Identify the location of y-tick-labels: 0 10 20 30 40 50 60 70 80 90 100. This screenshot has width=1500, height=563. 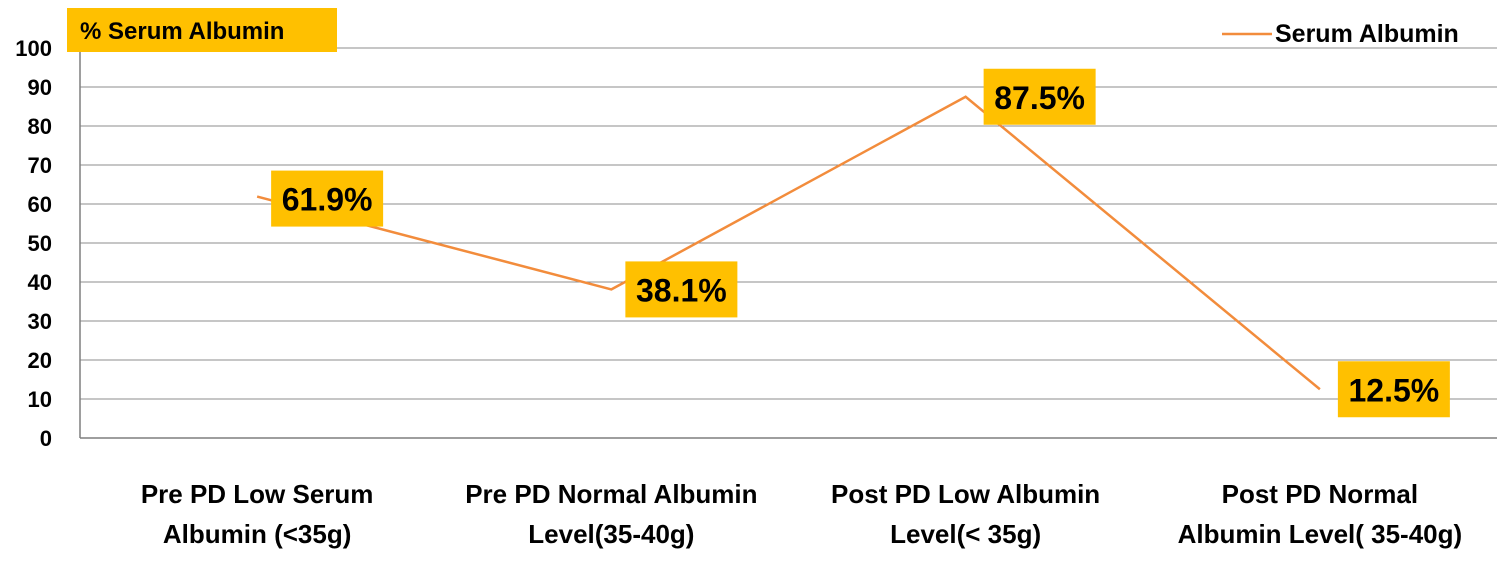
(33, 243).